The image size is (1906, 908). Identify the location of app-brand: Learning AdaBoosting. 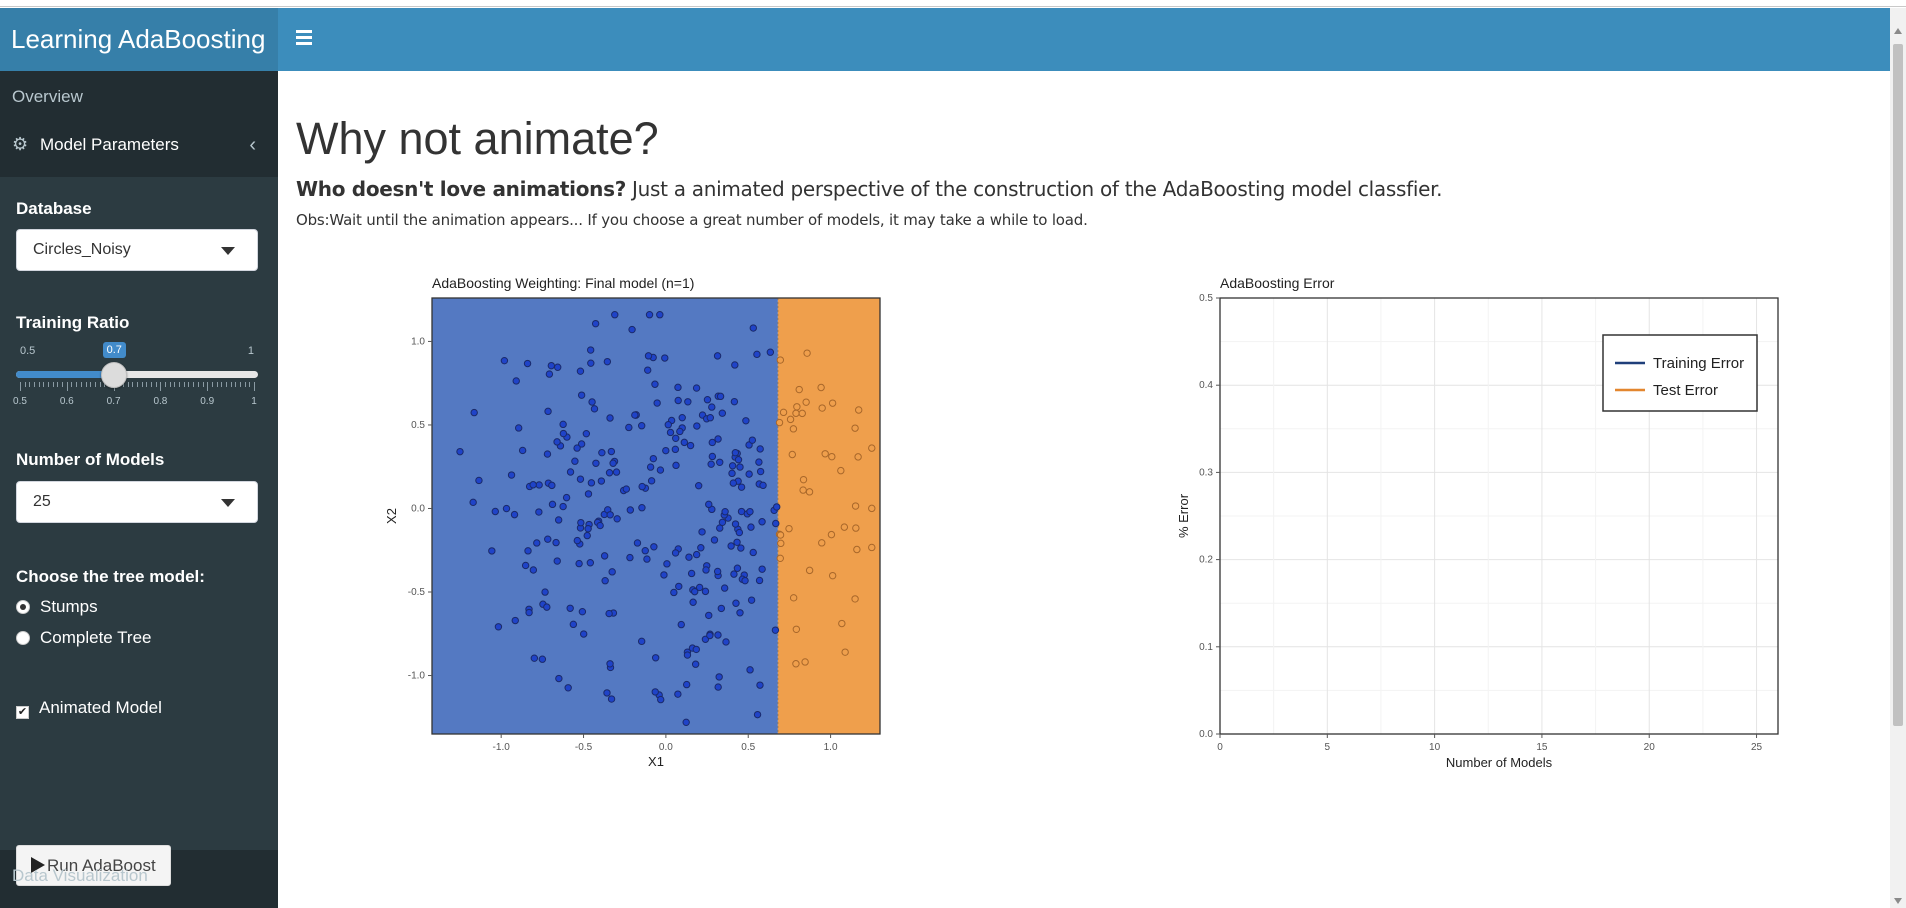
(139, 39).